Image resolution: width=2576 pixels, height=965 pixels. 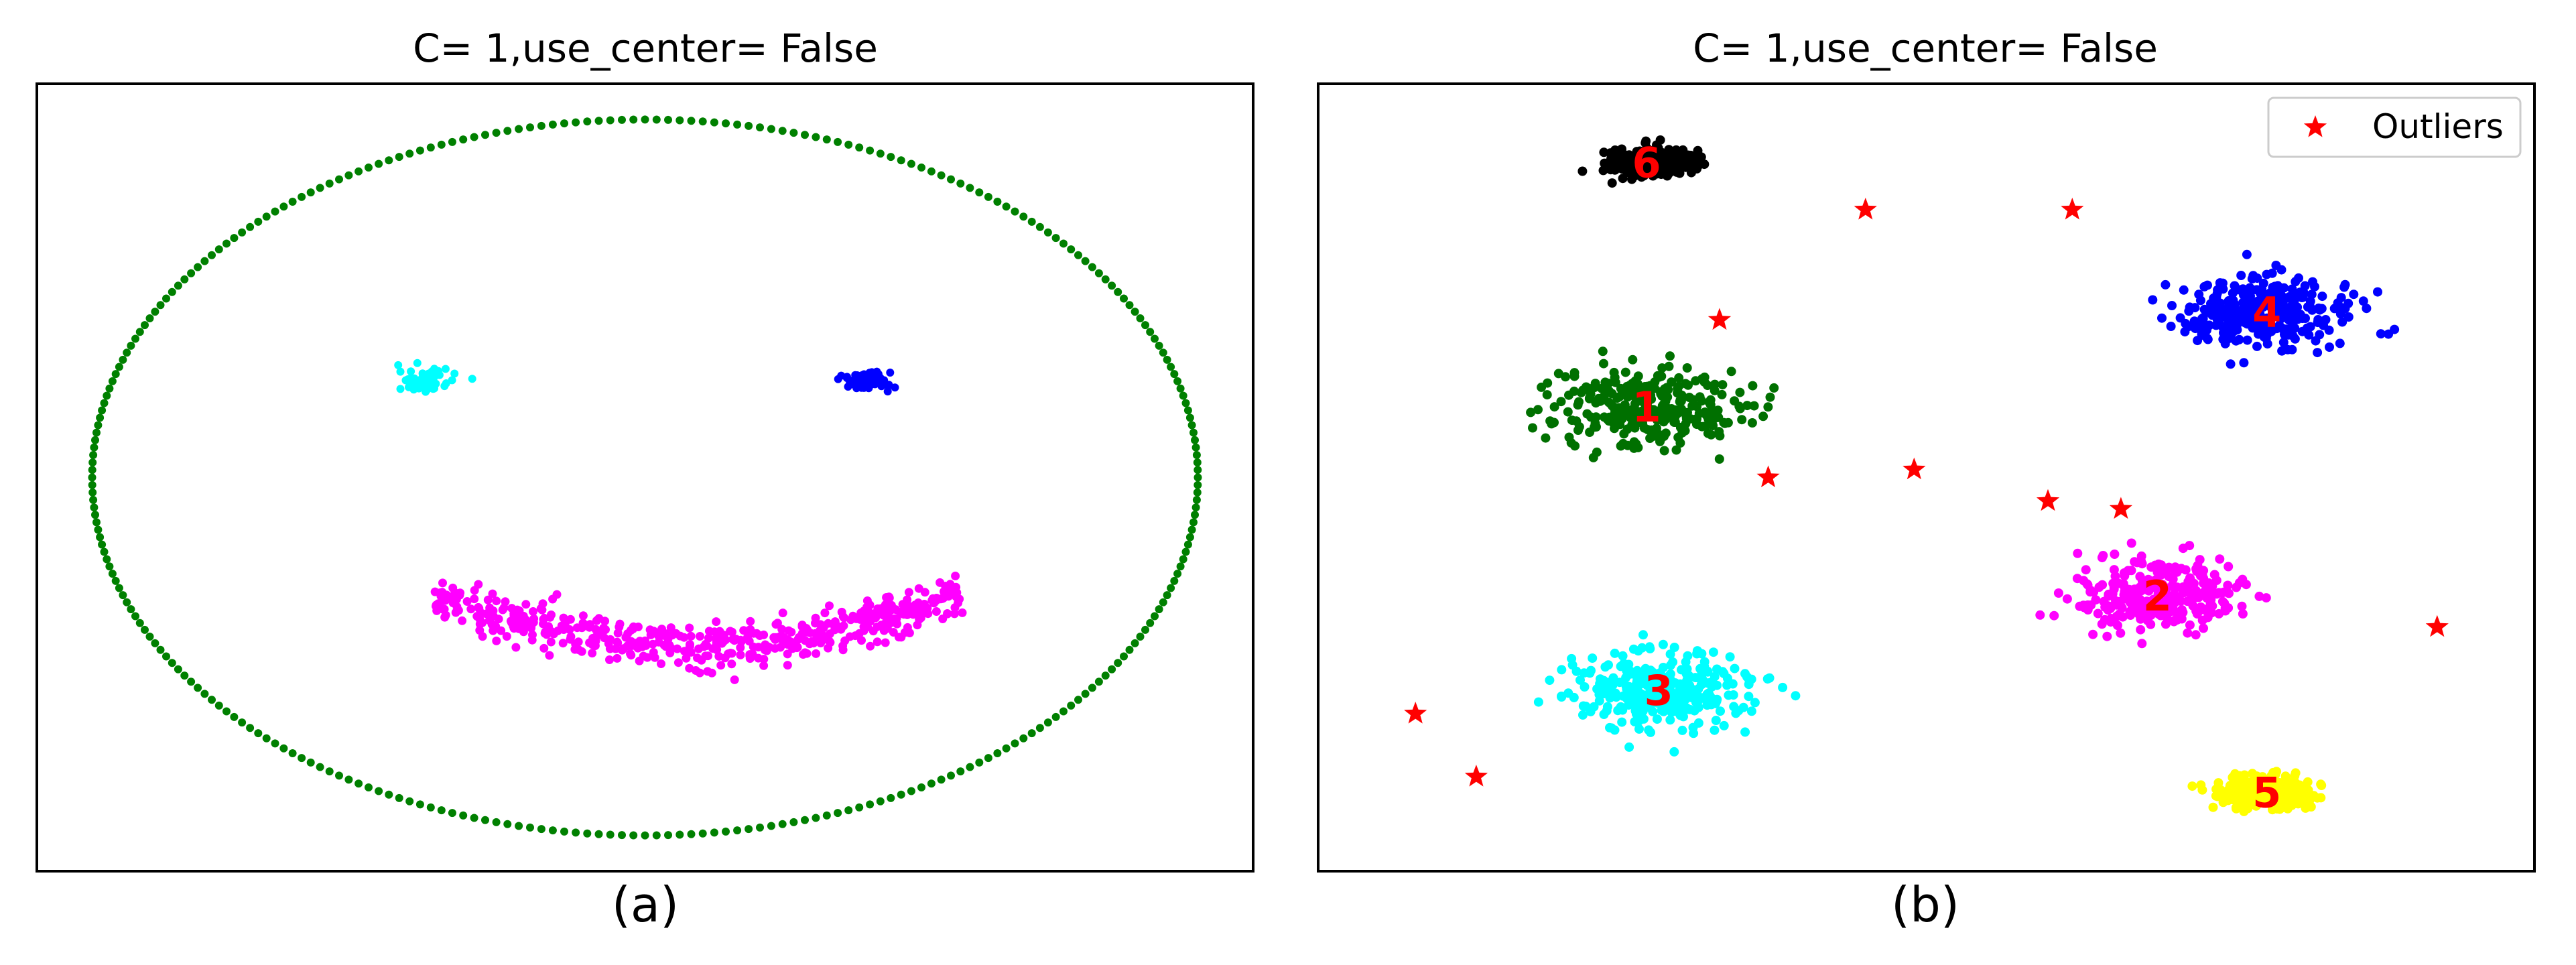 I want to click on panel-b-caption: (b), so click(x=1925, y=905).